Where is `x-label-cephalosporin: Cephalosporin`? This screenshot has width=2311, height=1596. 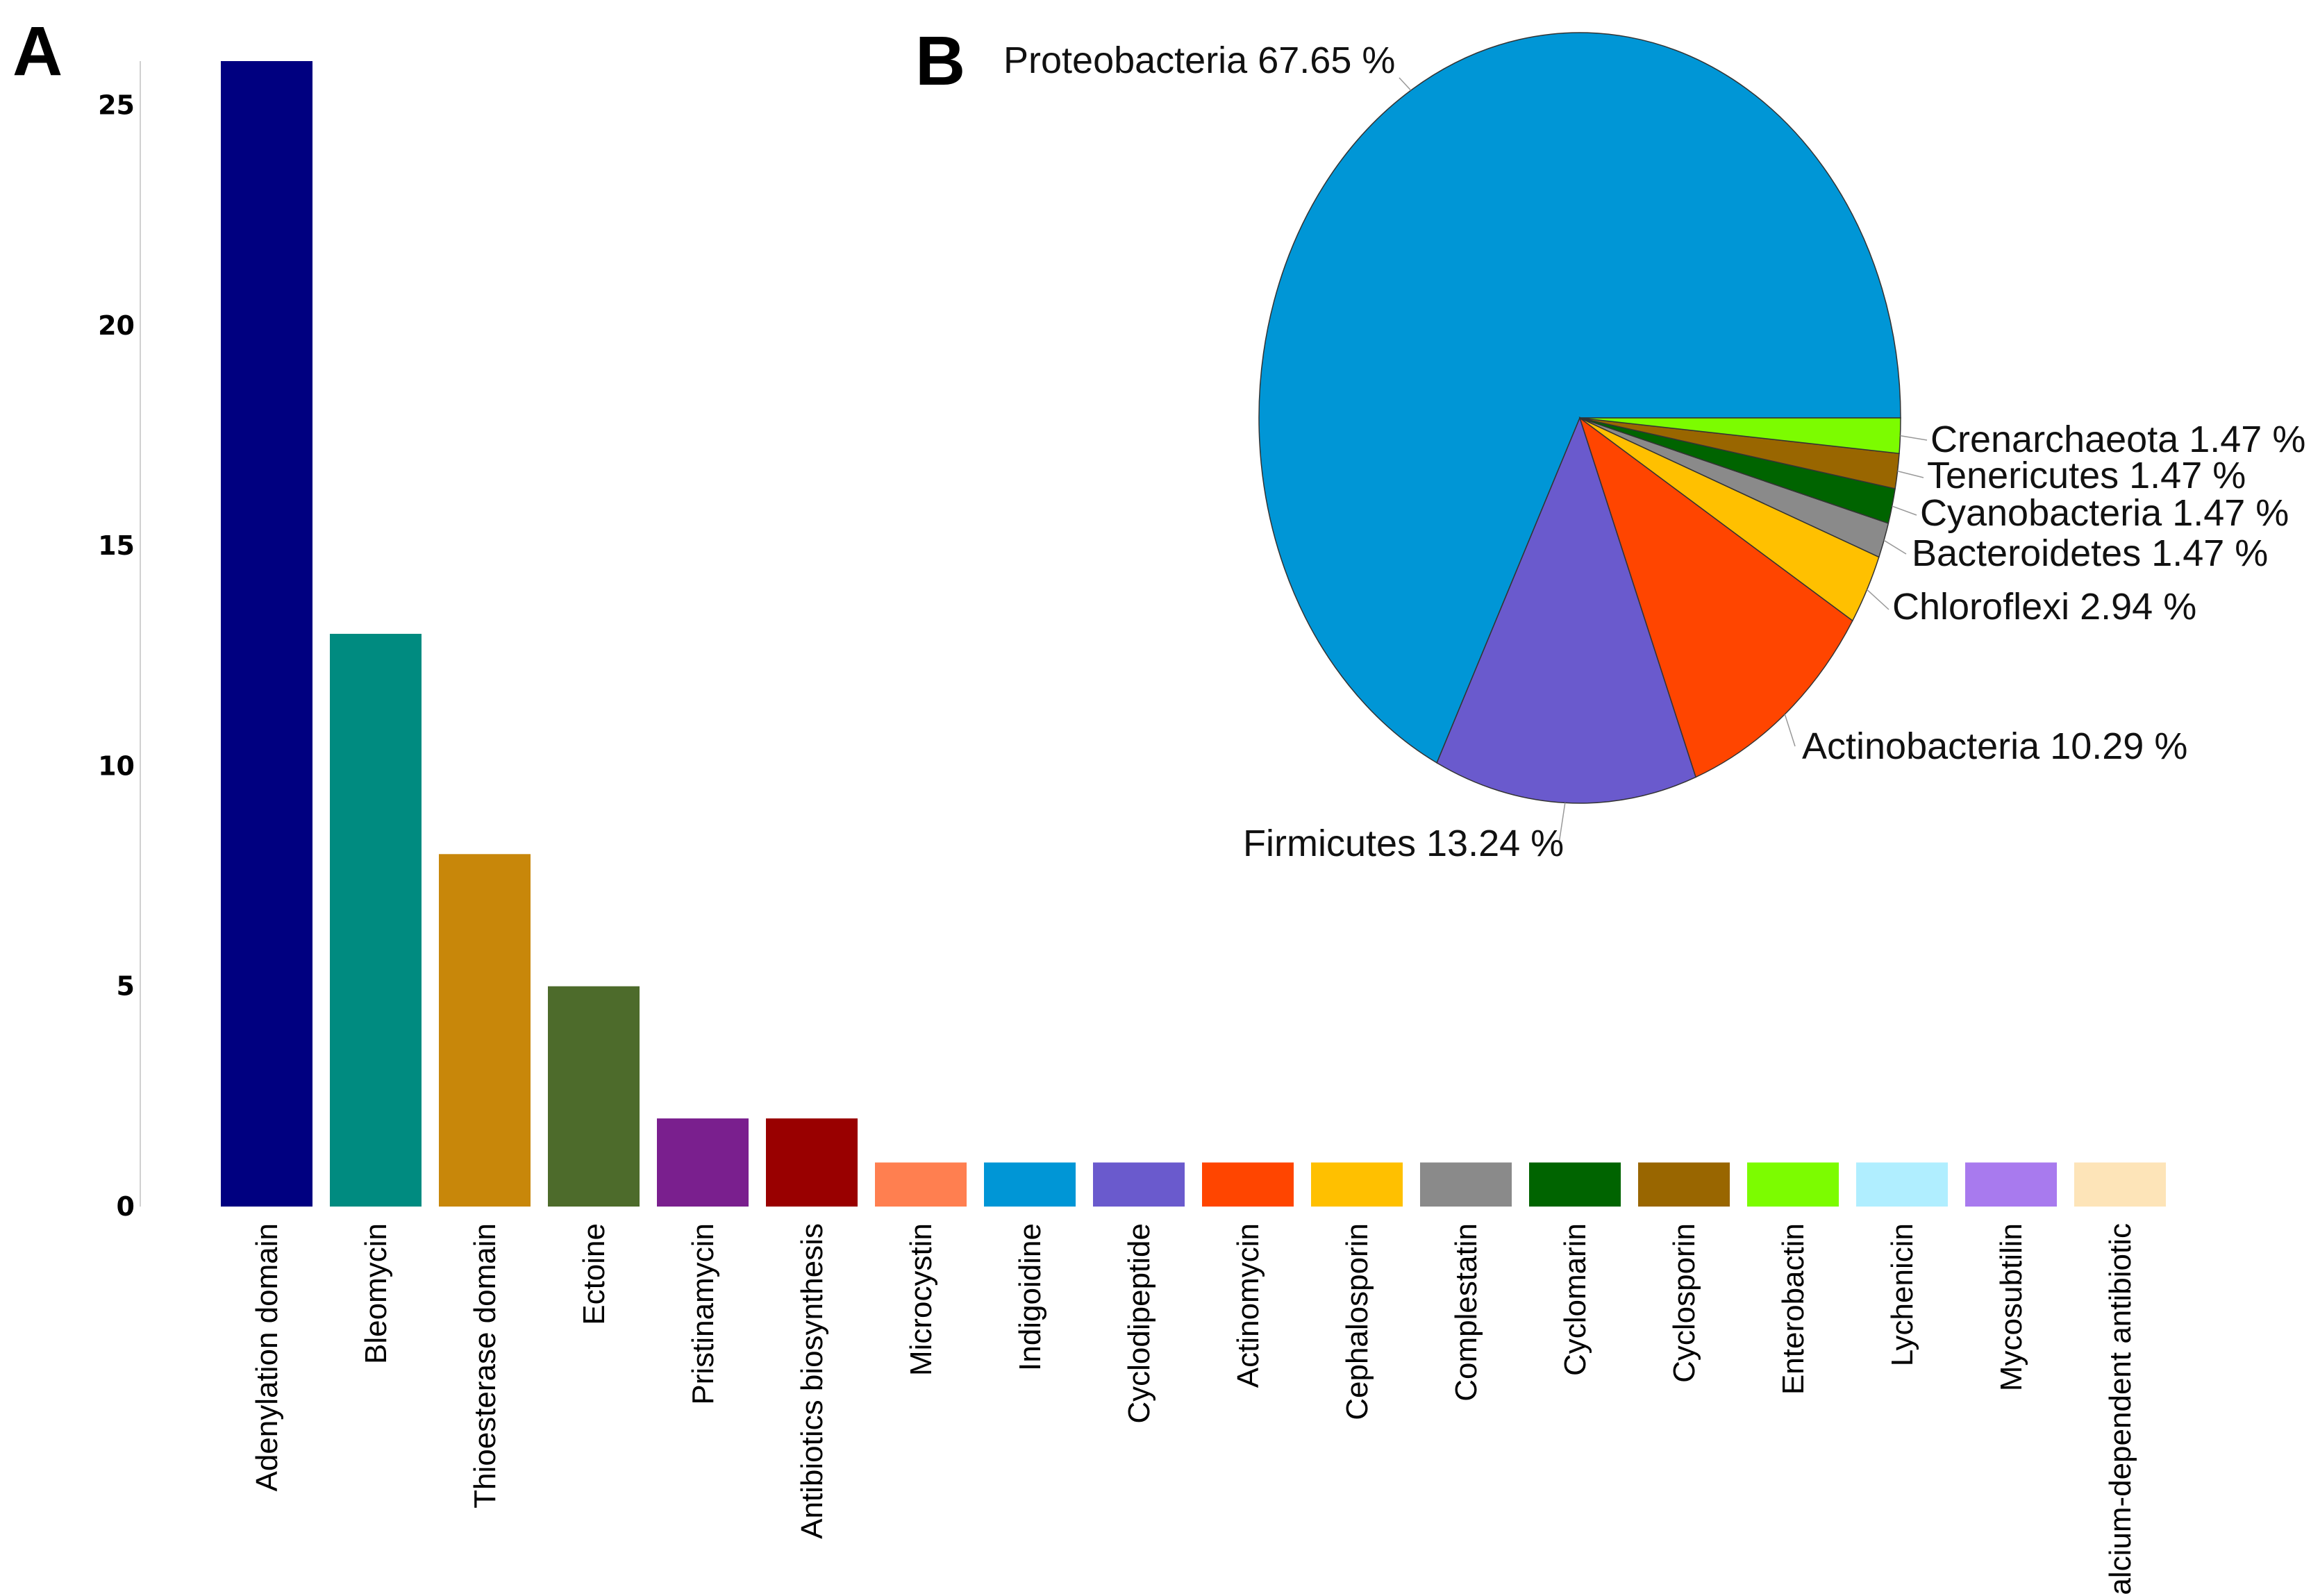 x-label-cephalosporin: Cephalosporin is located at coordinates (1357, 1321).